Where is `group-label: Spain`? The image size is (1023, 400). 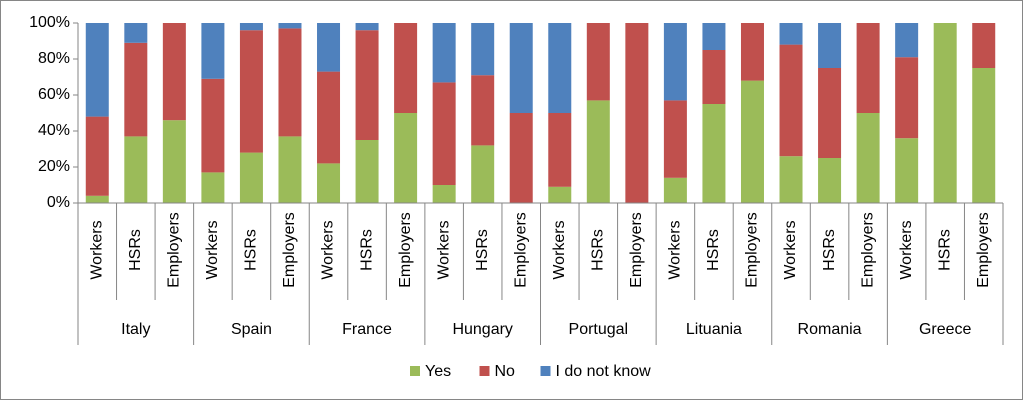
group-label: Spain is located at coordinates (251, 329).